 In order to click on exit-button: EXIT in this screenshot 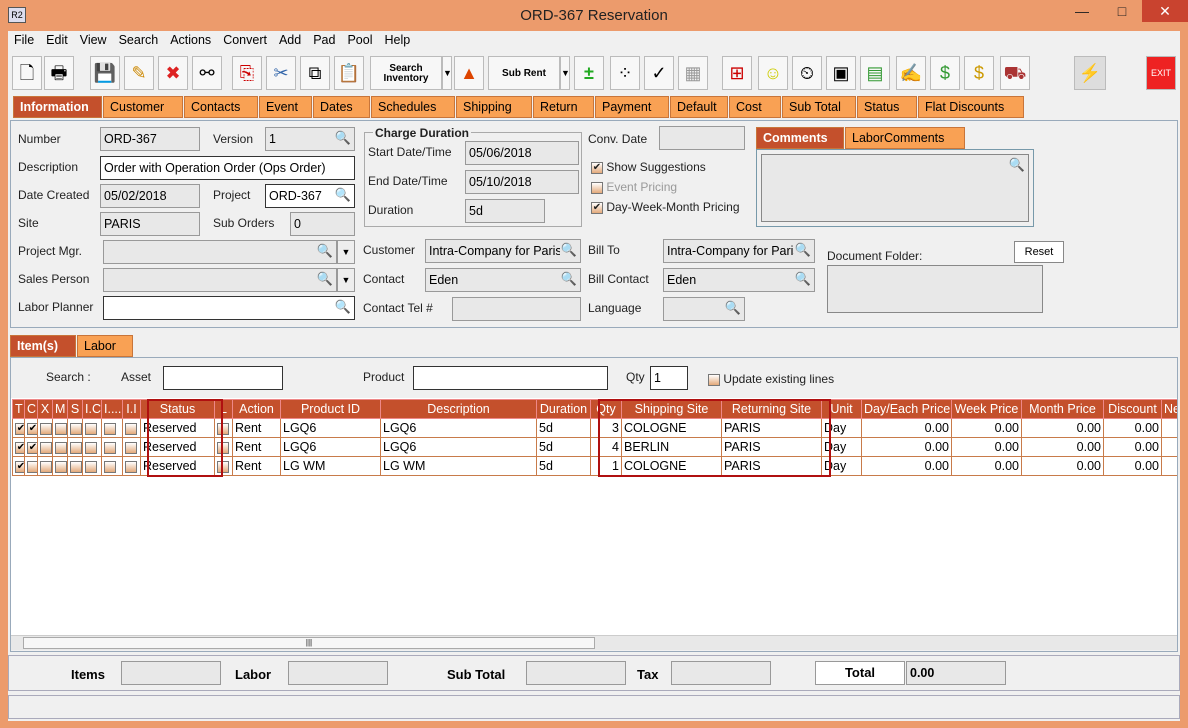, I will do `click(1161, 73)`.